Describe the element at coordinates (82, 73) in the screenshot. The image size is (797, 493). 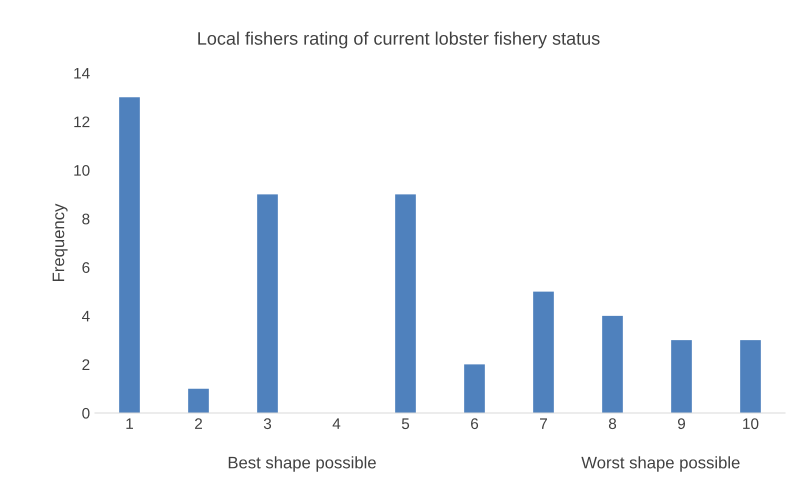
I see `y-tick-label: 14` at that location.